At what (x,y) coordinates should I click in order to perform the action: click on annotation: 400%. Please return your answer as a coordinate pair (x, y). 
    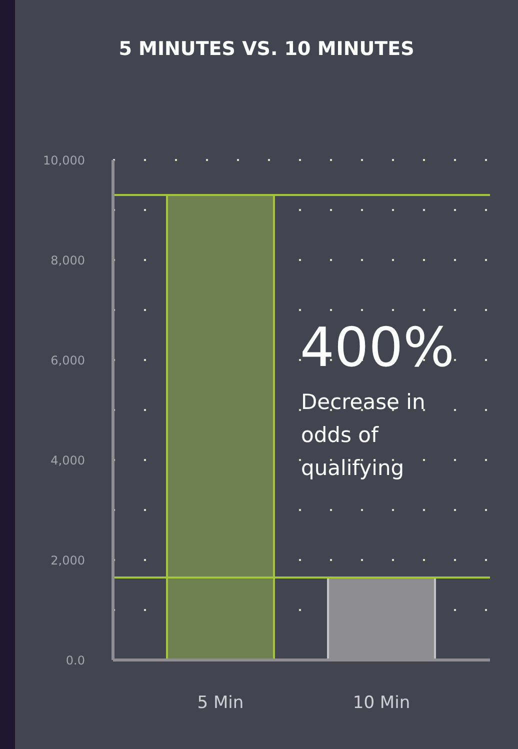
    Looking at the image, I should click on (377, 347).